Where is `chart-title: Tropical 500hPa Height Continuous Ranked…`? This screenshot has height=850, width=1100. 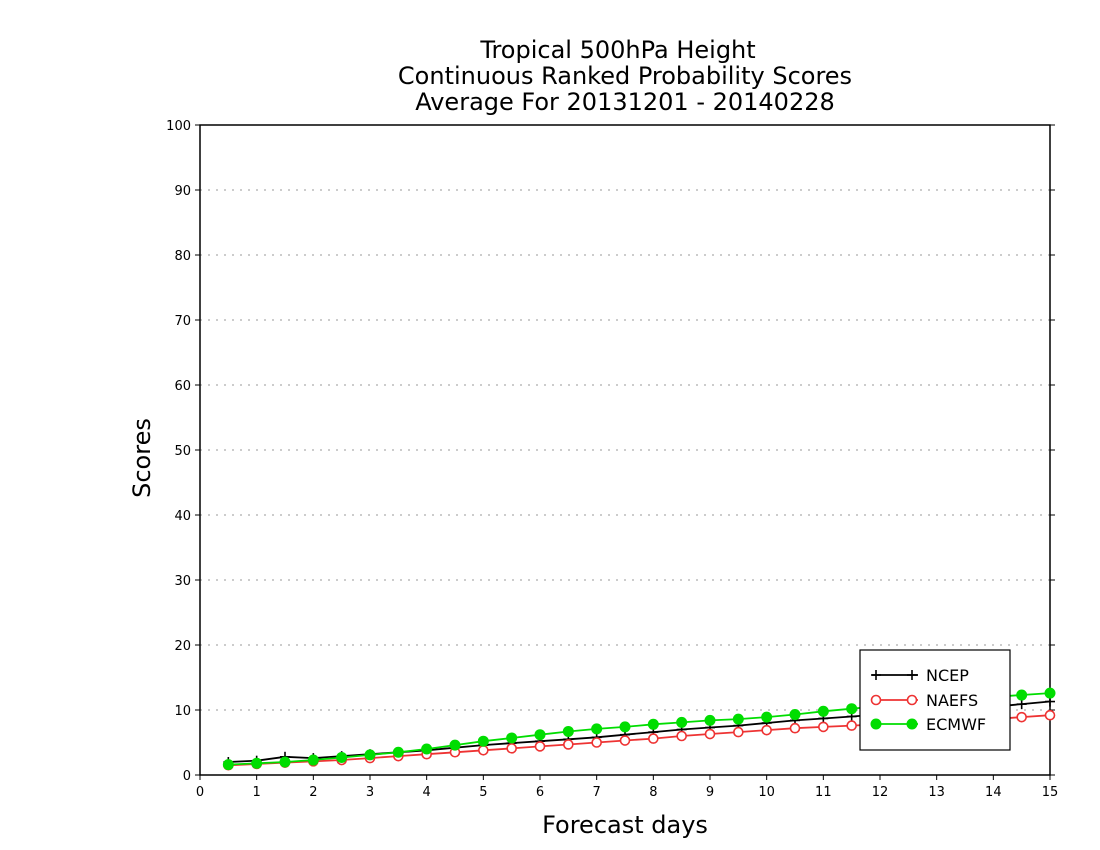
chart-title: Tropical 500hPa Height Continuous Ranked… is located at coordinates (625, 76).